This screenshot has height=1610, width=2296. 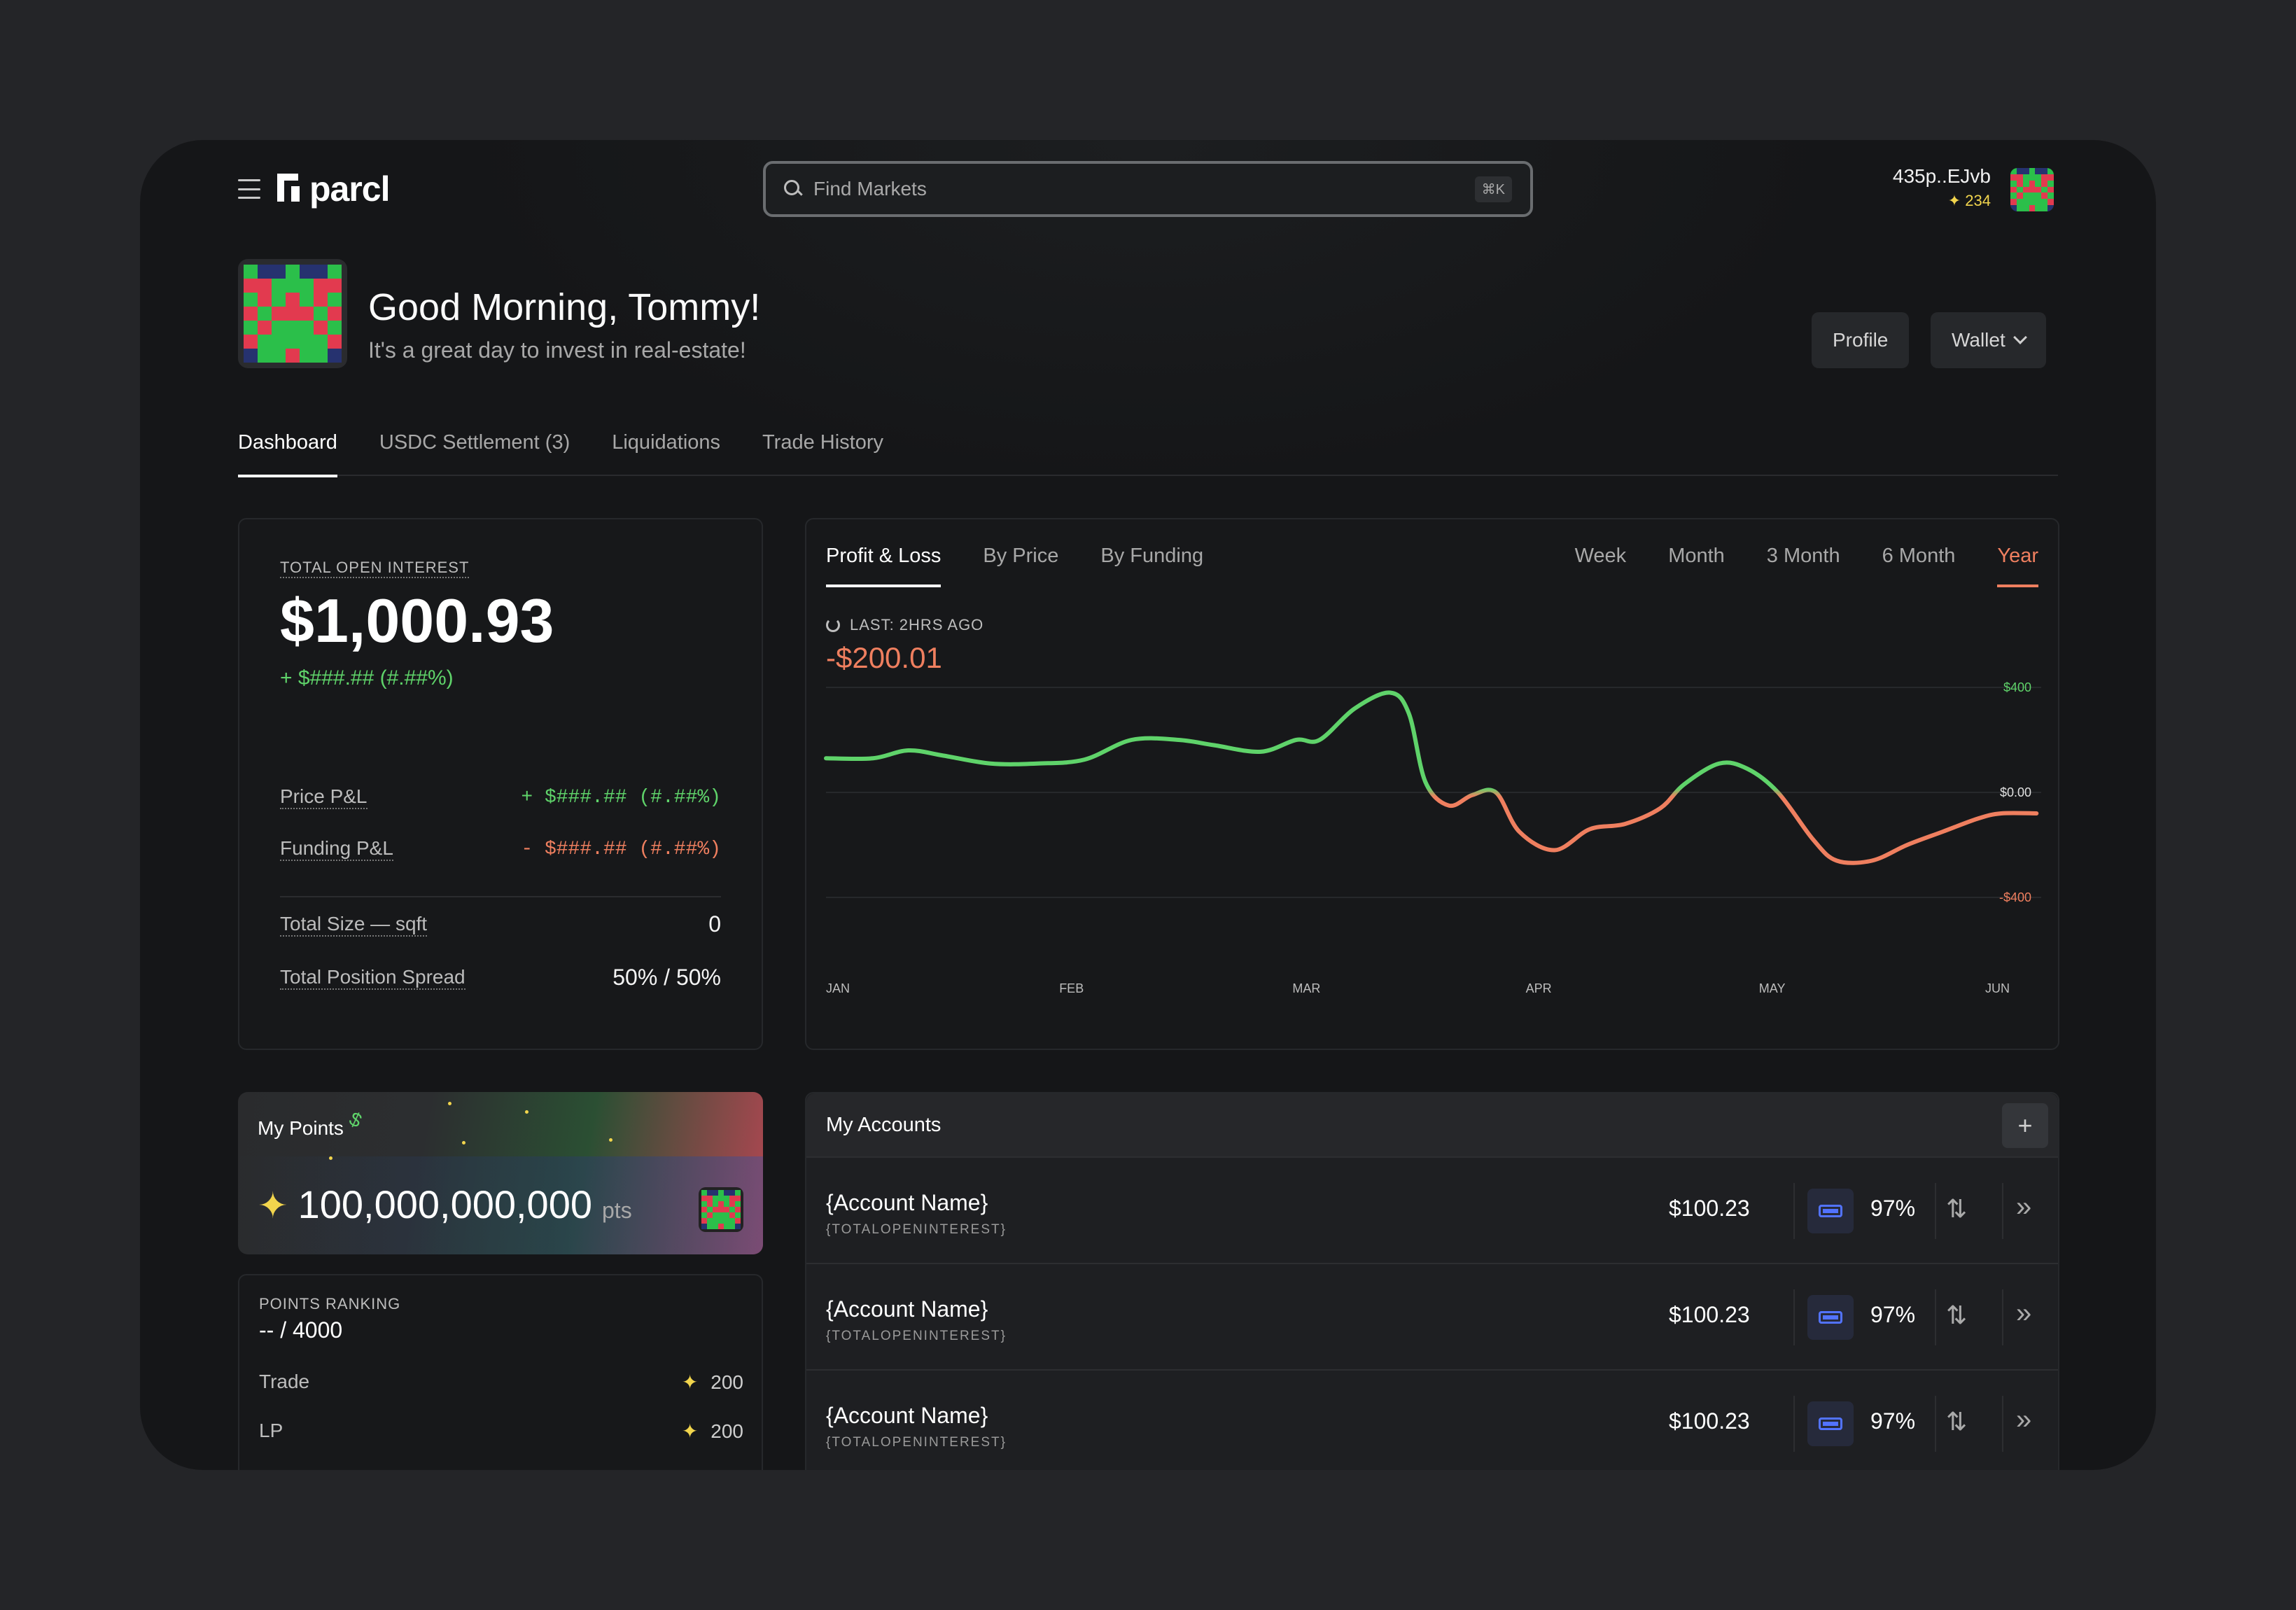 I want to click on tab-dashboard: Dashboard, so click(x=287, y=451).